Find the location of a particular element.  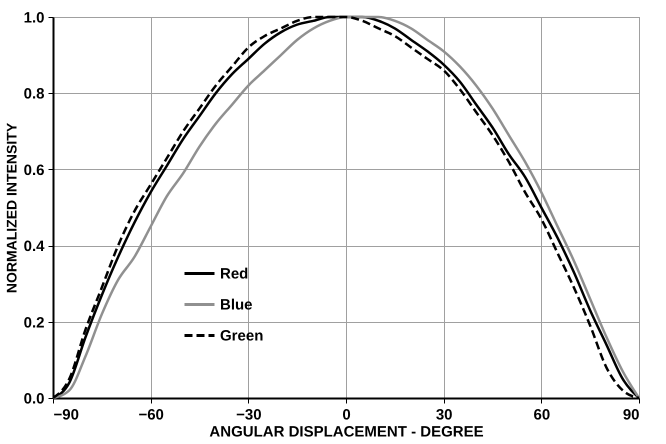

x-tick-label: 90 is located at coordinates (631, 415).